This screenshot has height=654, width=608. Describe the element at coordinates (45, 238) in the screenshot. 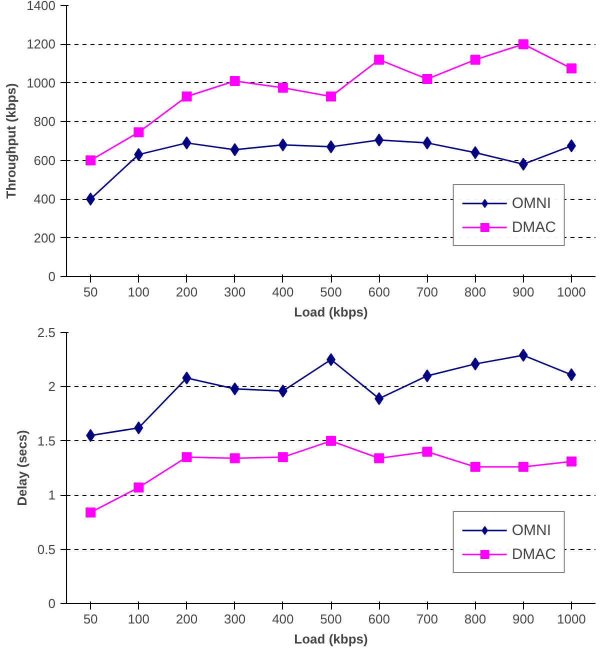

I see `y-tick-label: 200` at that location.